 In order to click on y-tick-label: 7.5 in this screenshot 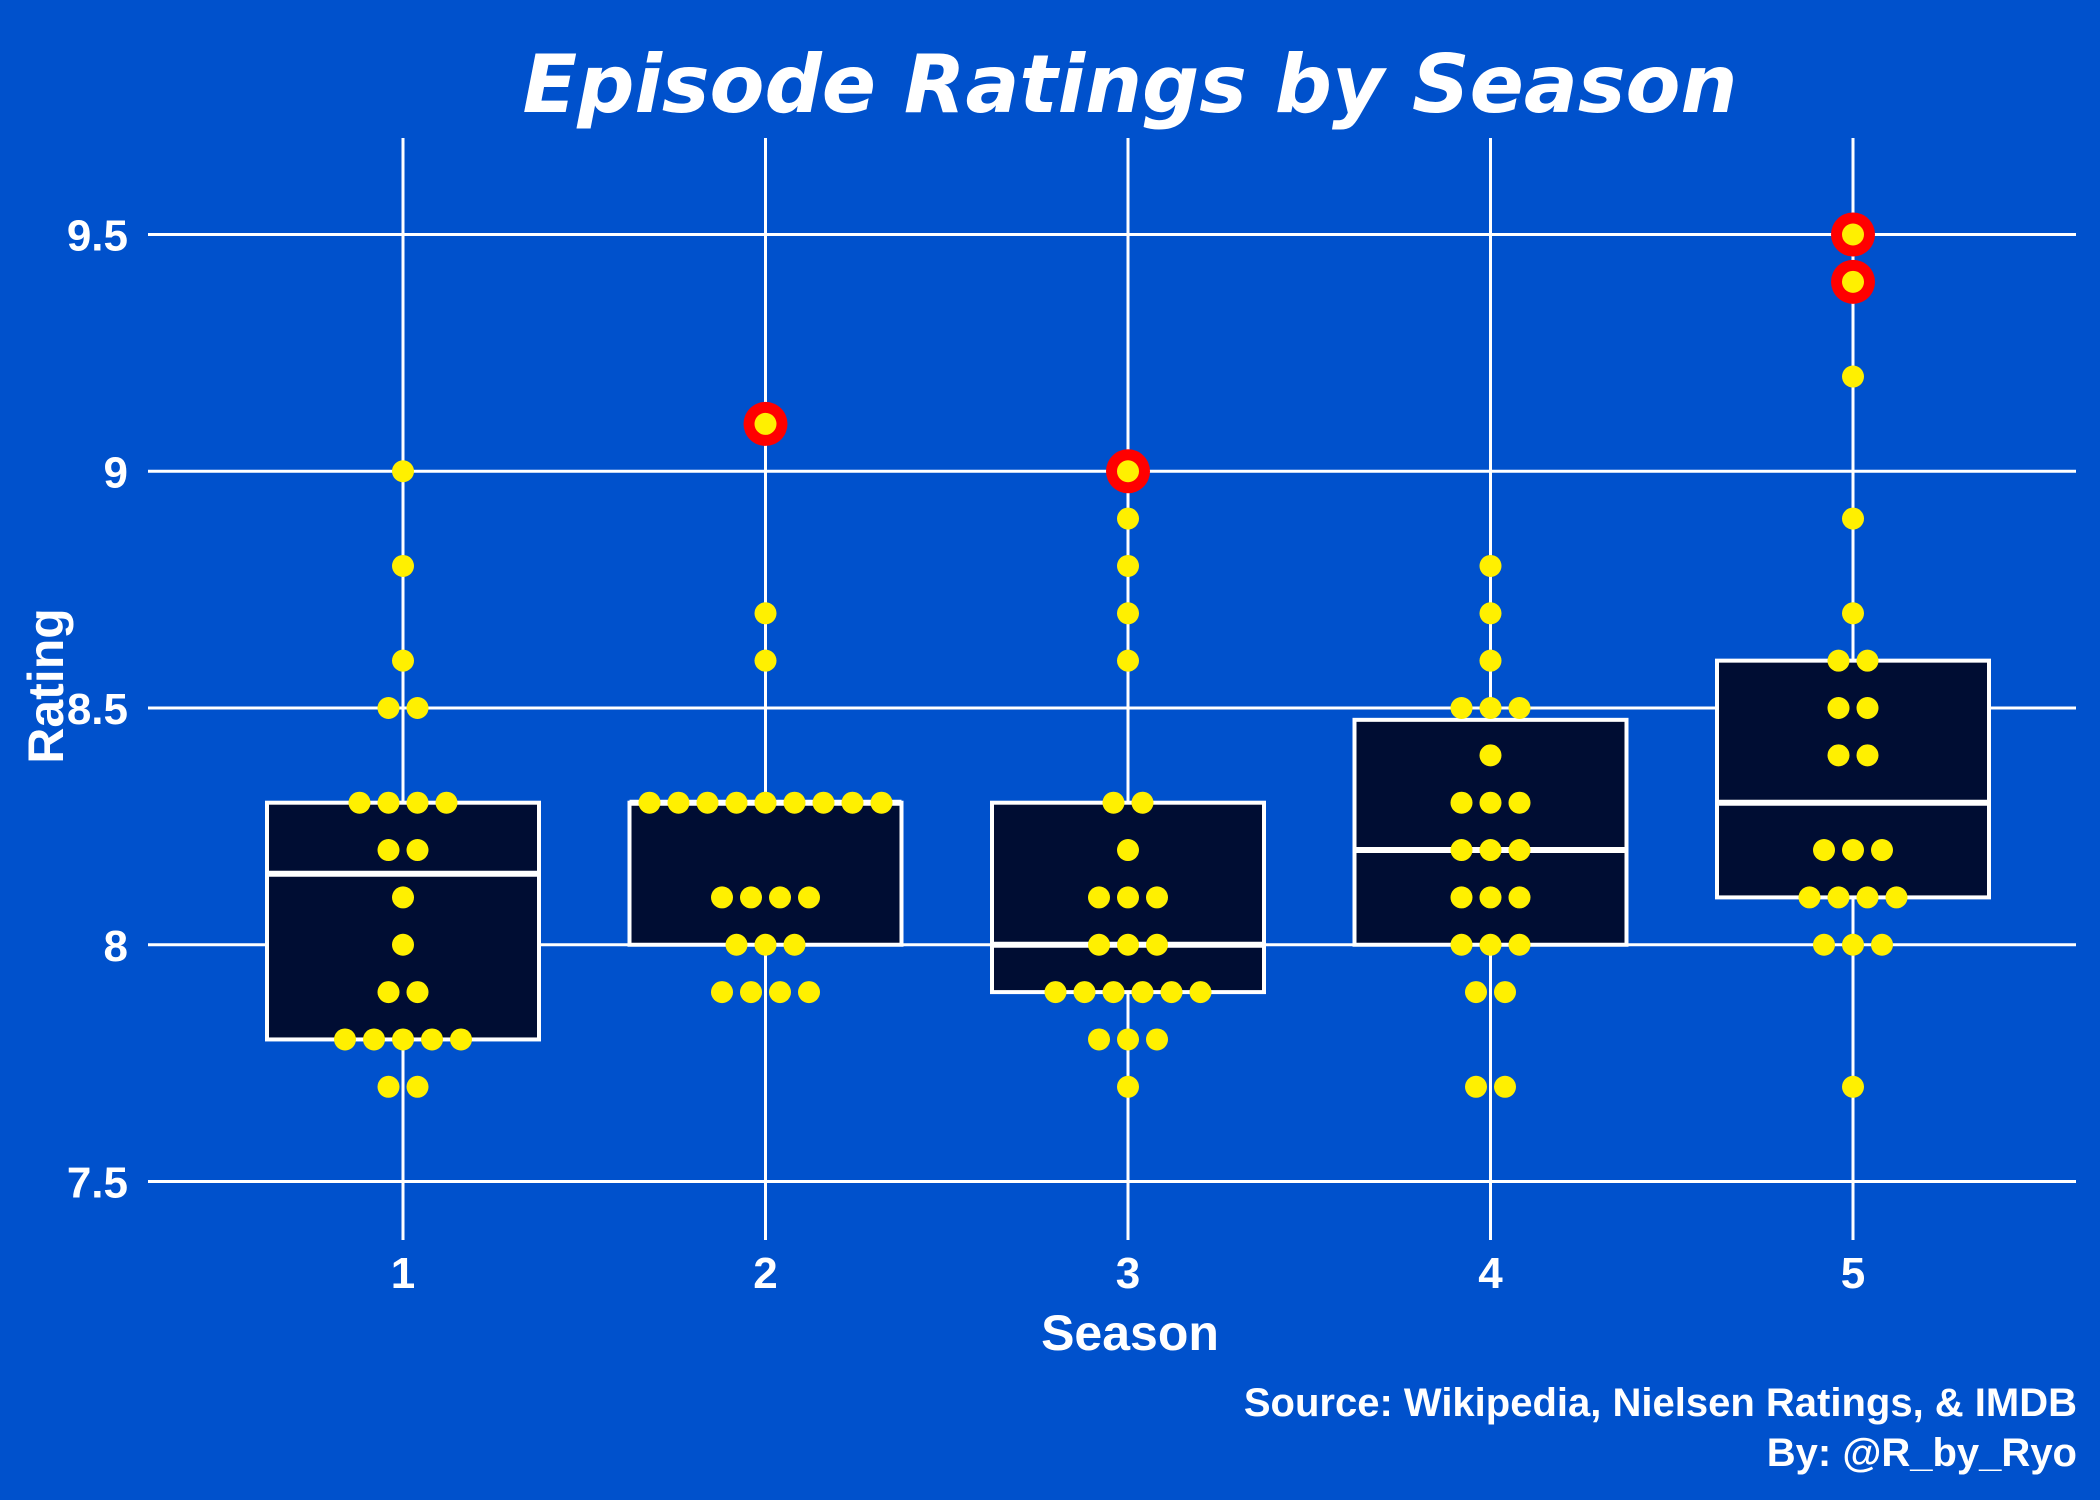, I will do `click(97, 1183)`.